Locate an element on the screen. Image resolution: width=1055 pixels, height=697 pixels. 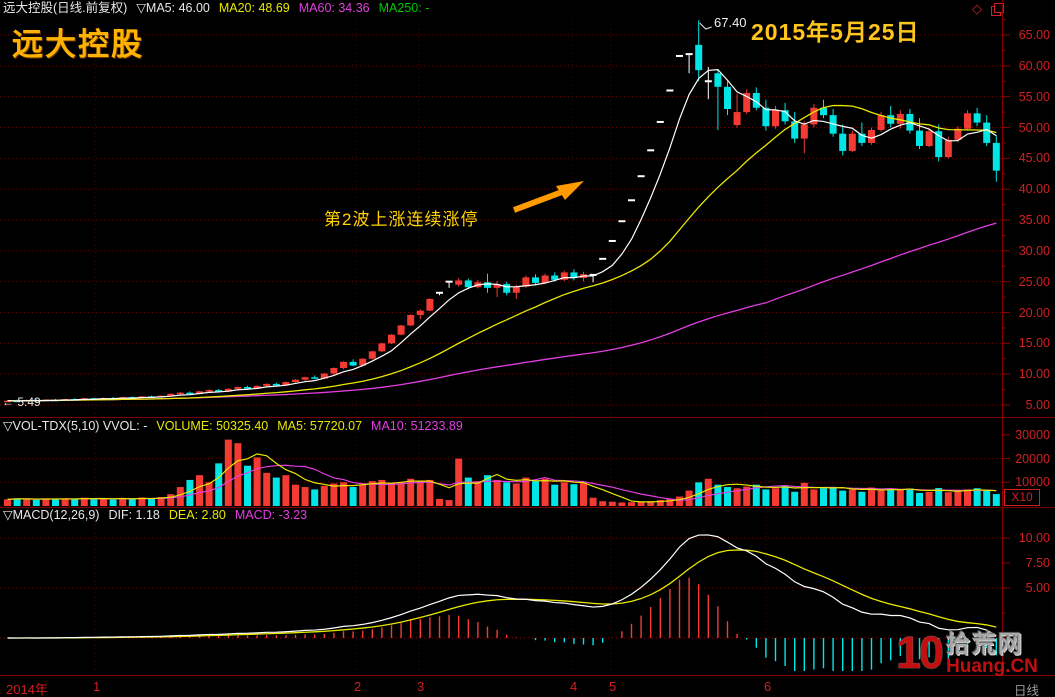
price-axis-label: 55.00 is located at coordinates (1034, 96).